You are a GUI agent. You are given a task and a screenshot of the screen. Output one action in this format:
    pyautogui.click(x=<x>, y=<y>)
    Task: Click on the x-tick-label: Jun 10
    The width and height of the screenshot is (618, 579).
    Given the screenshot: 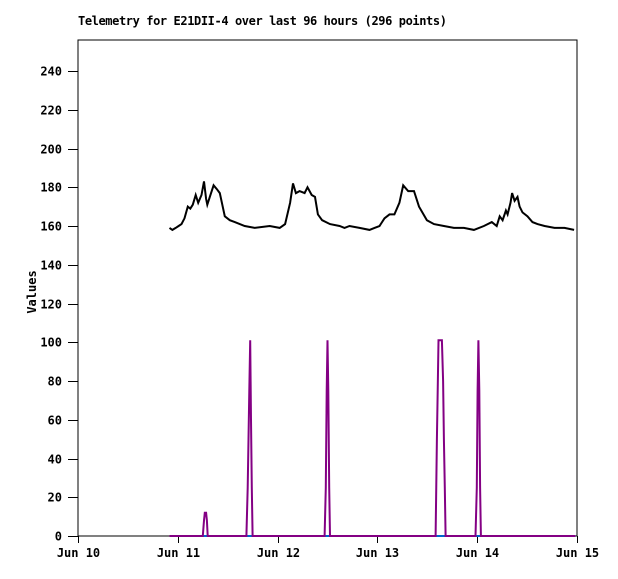 What is the action you would take?
    pyautogui.click(x=78, y=553)
    